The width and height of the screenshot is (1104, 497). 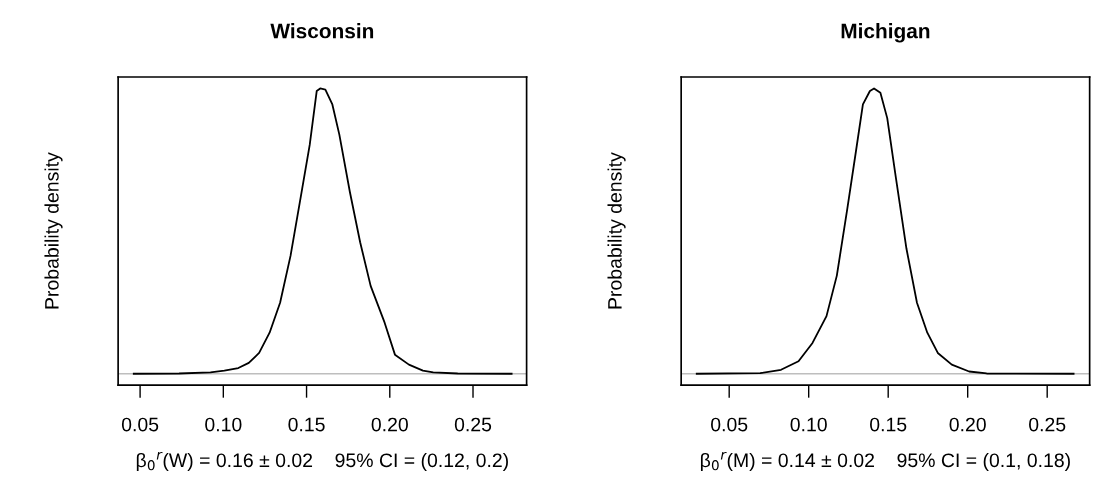 I want to click on x-axis-title: β$_{0}$$^{r}$(W) = 0.16 ± 0.02 95% CI = (0.12, 0.2), so click(x=322, y=461).